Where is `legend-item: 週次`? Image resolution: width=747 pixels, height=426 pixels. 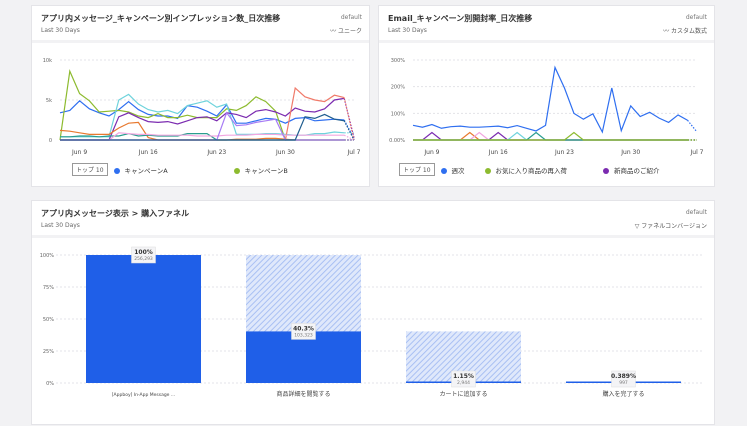
legend-item: 週次 is located at coordinates (452, 170).